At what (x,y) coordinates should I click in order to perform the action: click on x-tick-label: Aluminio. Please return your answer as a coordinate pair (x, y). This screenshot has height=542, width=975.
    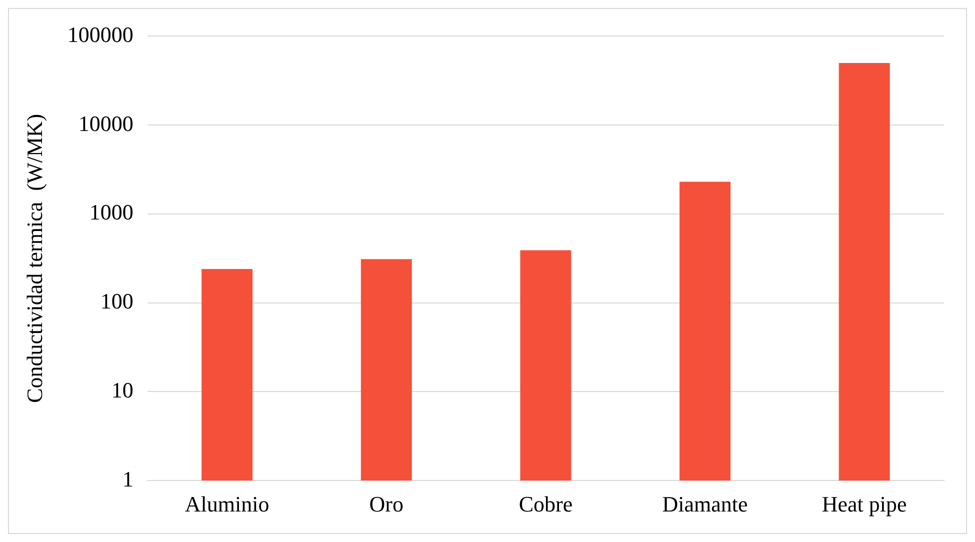
    Looking at the image, I should click on (227, 504).